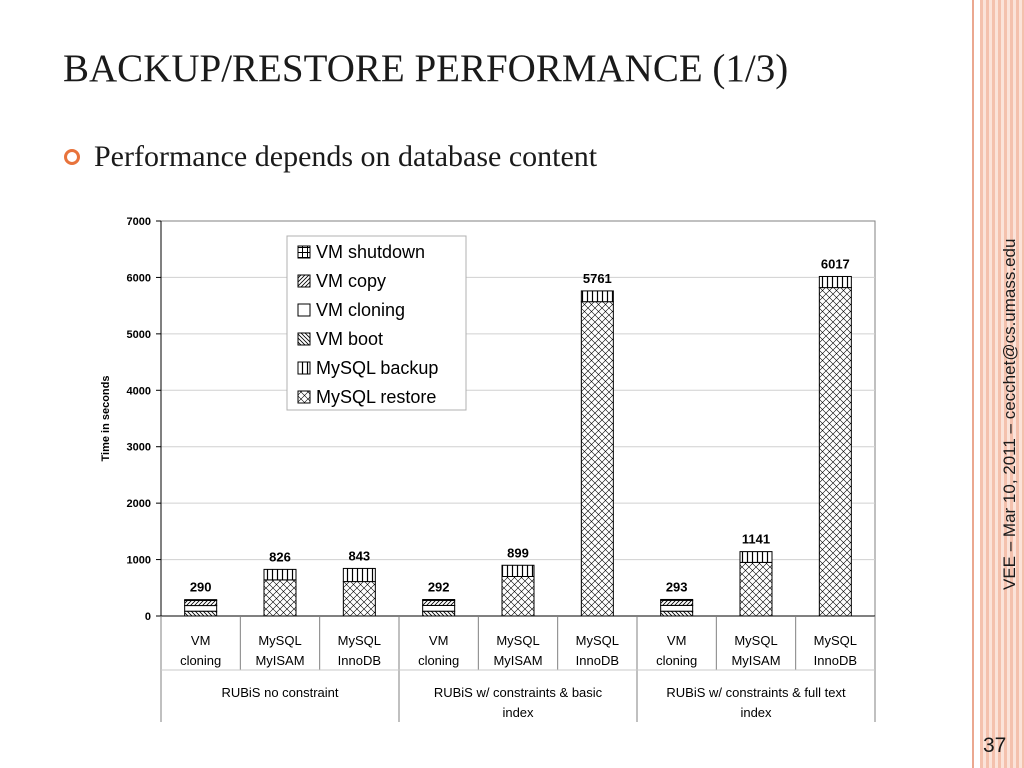 The height and width of the screenshot is (768, 1024). What do you see at coordinates (677, 586) in the screenshot?
I see `data-label: 293` at bounding box center [677, 586].